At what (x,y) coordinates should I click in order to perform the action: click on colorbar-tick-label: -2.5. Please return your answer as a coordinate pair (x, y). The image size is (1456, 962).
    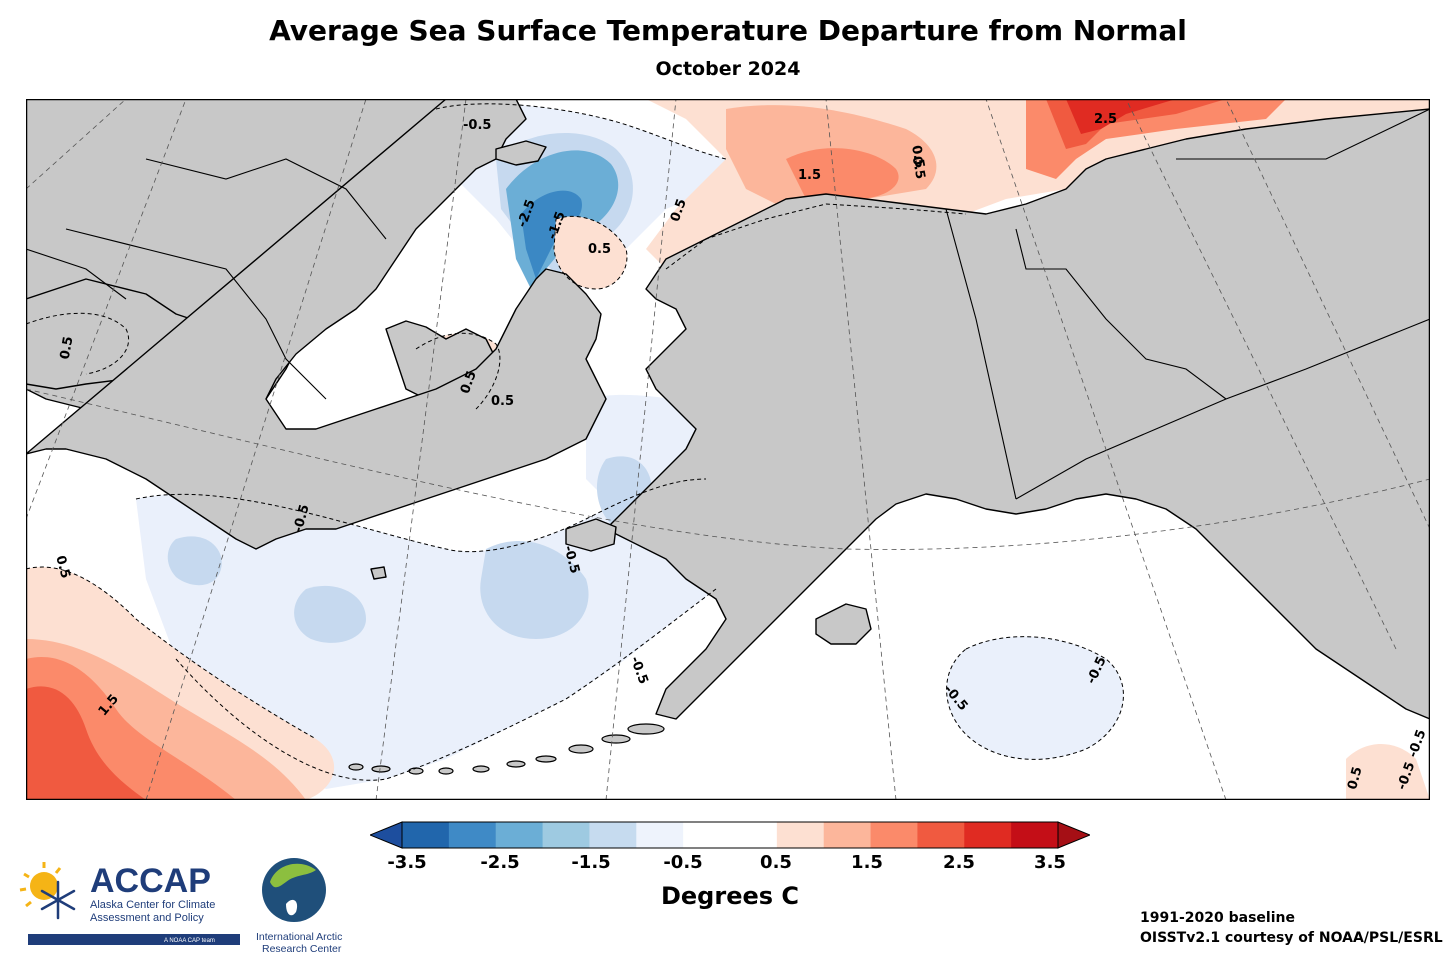
    Looking at the image, I should click on (500, 862).